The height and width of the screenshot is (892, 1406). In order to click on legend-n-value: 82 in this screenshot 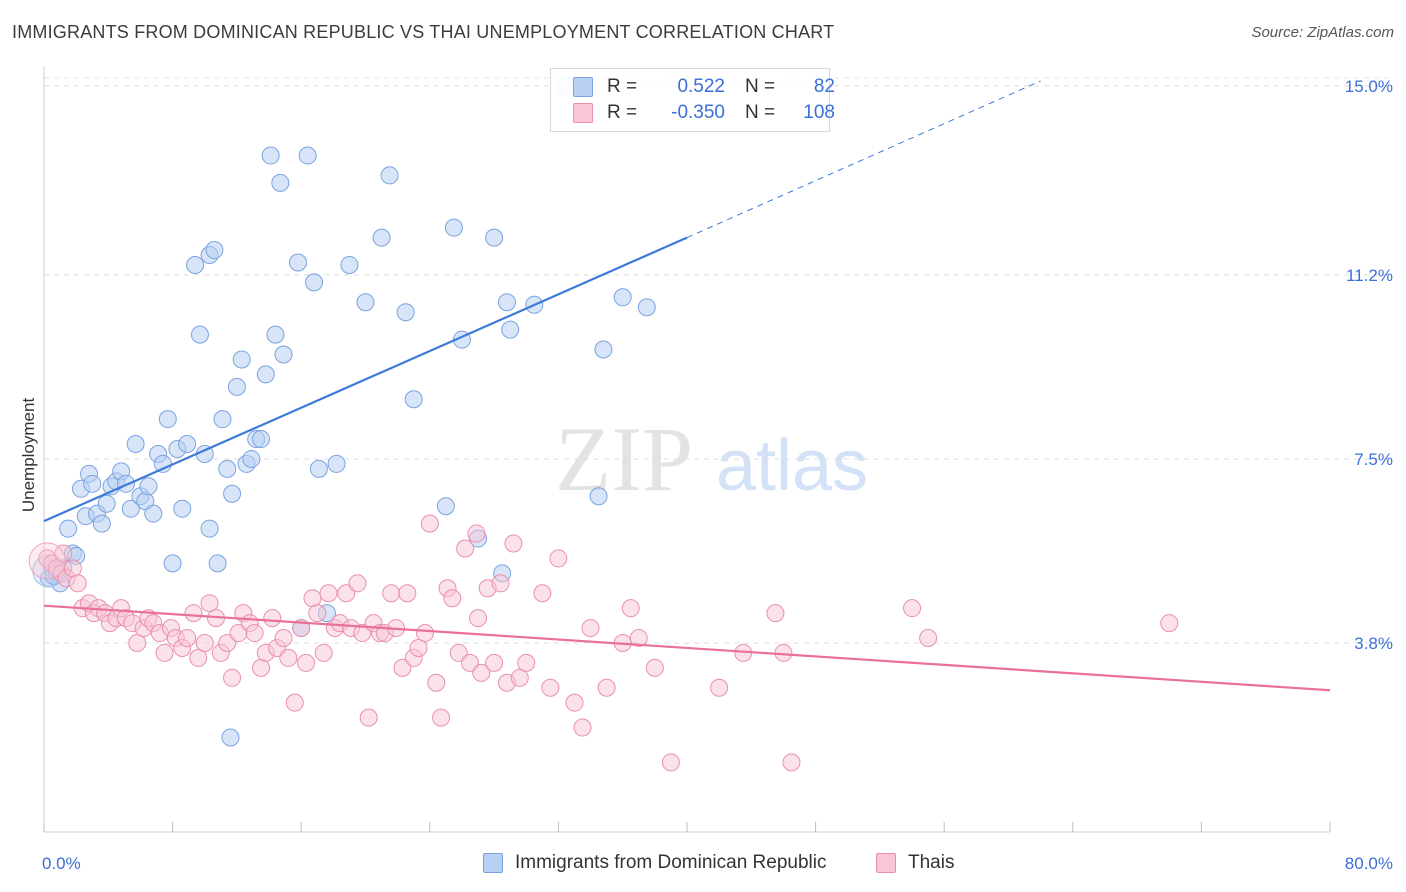, I will do `click(824, 86)`.